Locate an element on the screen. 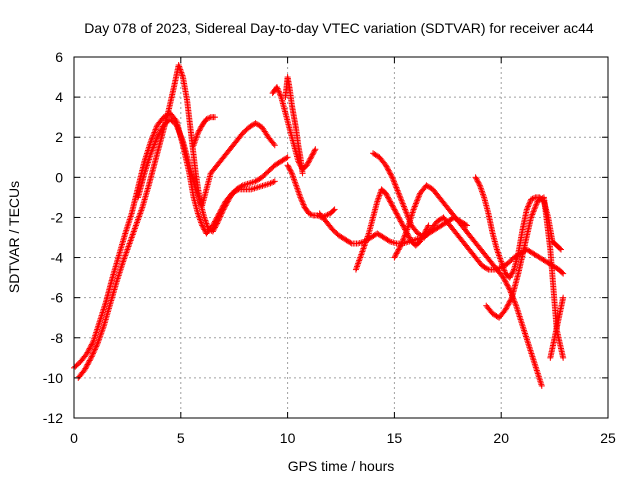  y-tick-label: -6 is located at coordinates (57, 298).